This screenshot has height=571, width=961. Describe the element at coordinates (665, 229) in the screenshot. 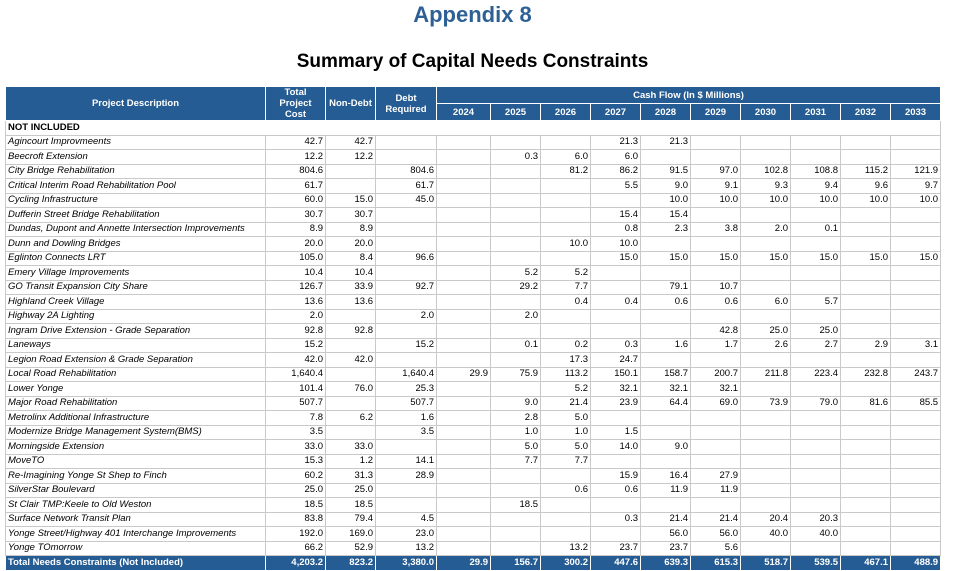

I see `cell: 2.3` at that location.